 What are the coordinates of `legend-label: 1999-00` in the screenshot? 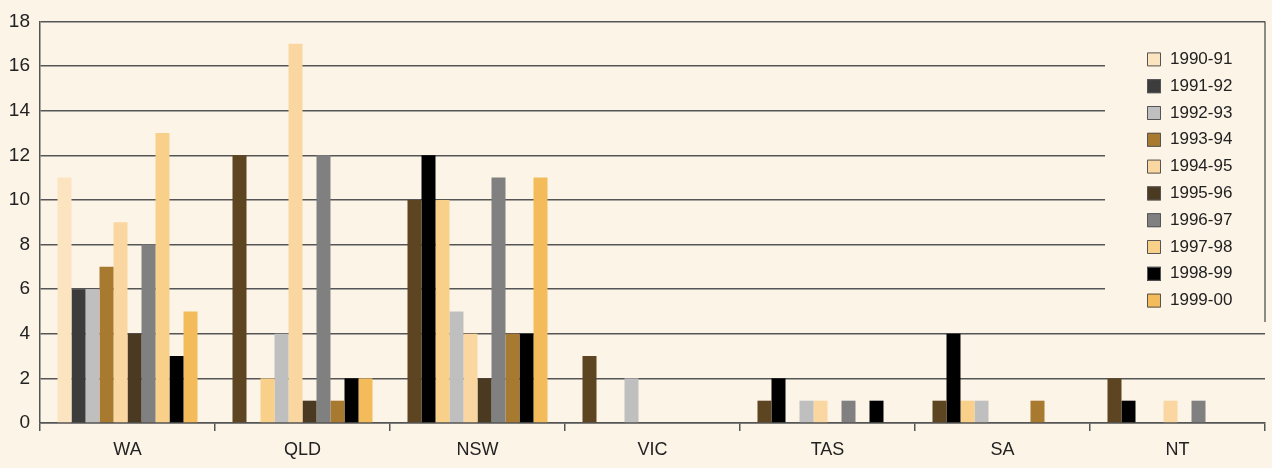 It's located at (1201, 300).